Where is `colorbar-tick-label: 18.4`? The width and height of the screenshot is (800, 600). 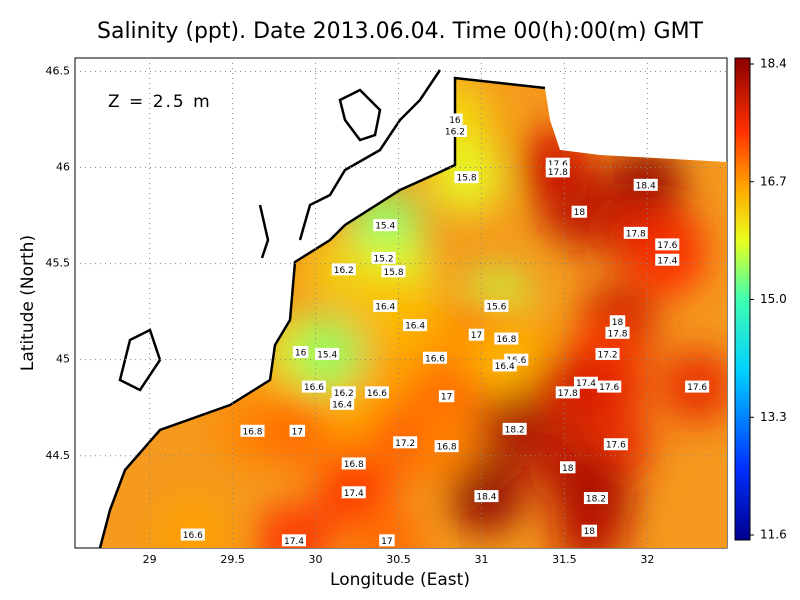
colorbar-tick-label: 18.4 is located at coordinates (773, 64).